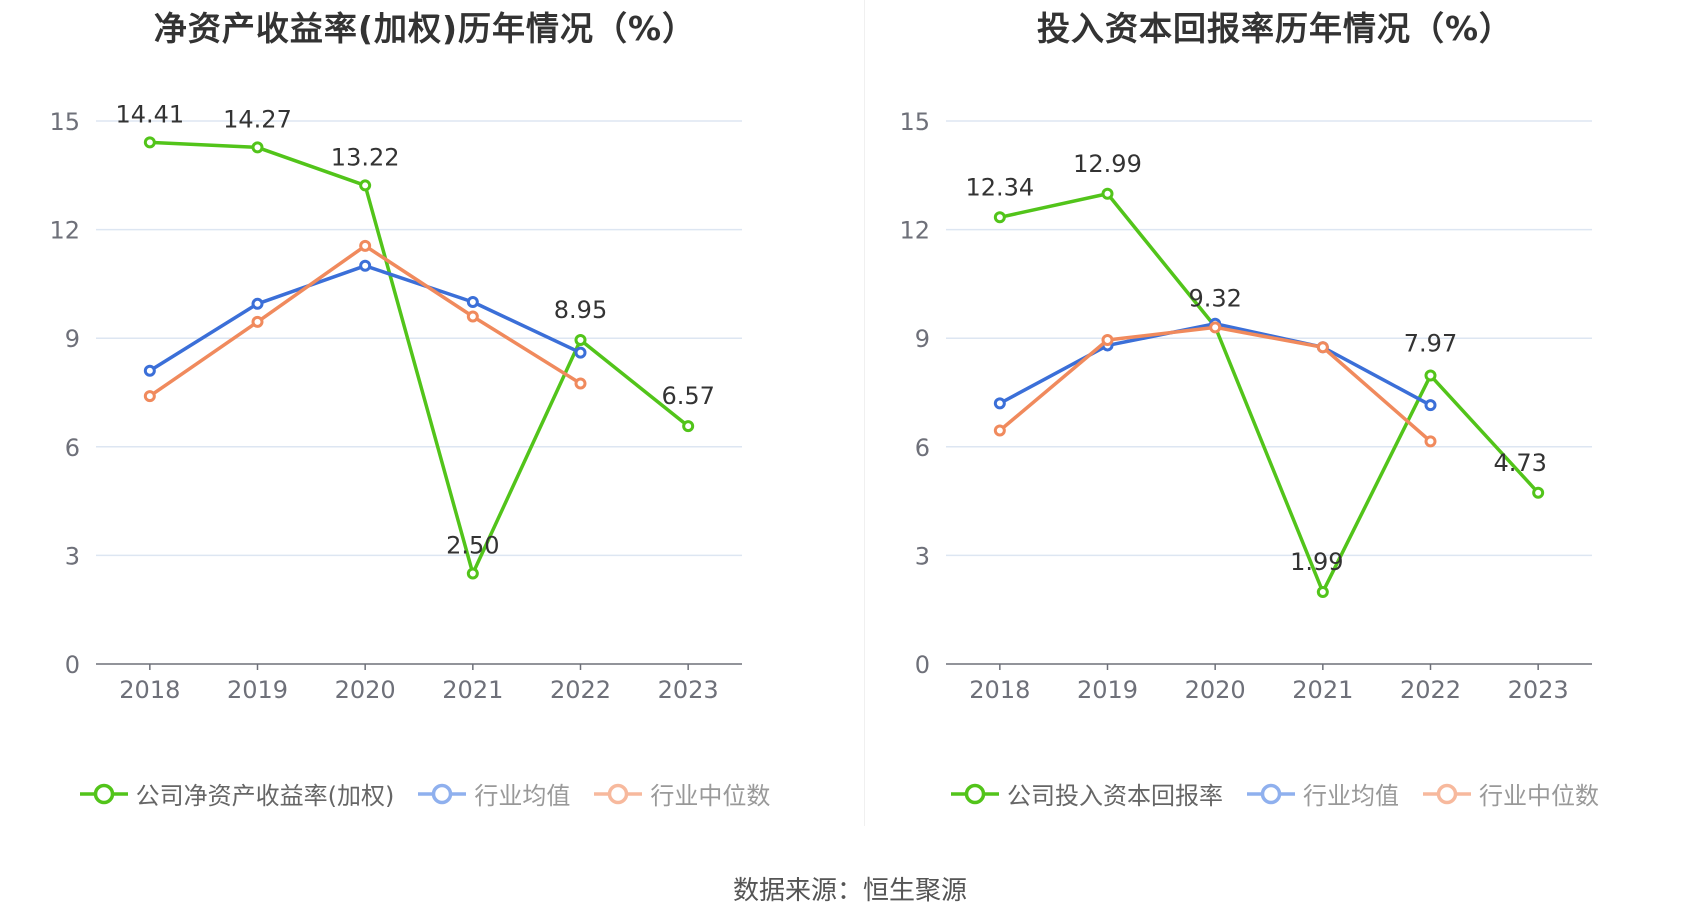  I want to click on data-label: 4.73, so click(1519, 463).